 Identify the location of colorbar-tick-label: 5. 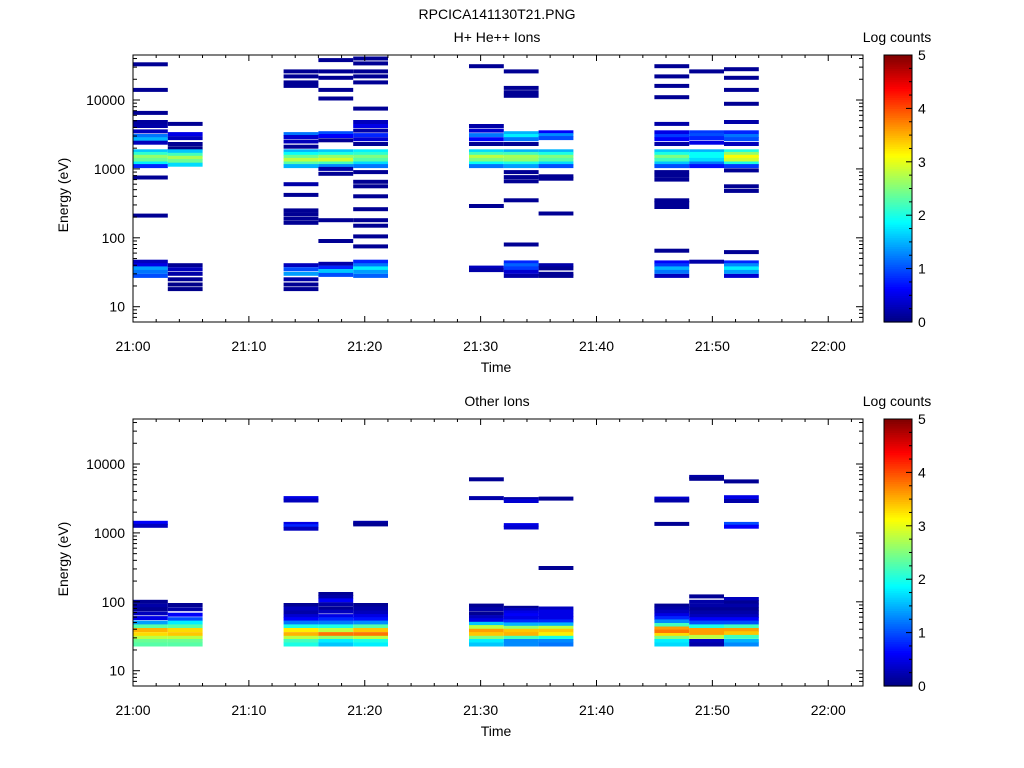
(922, 55).